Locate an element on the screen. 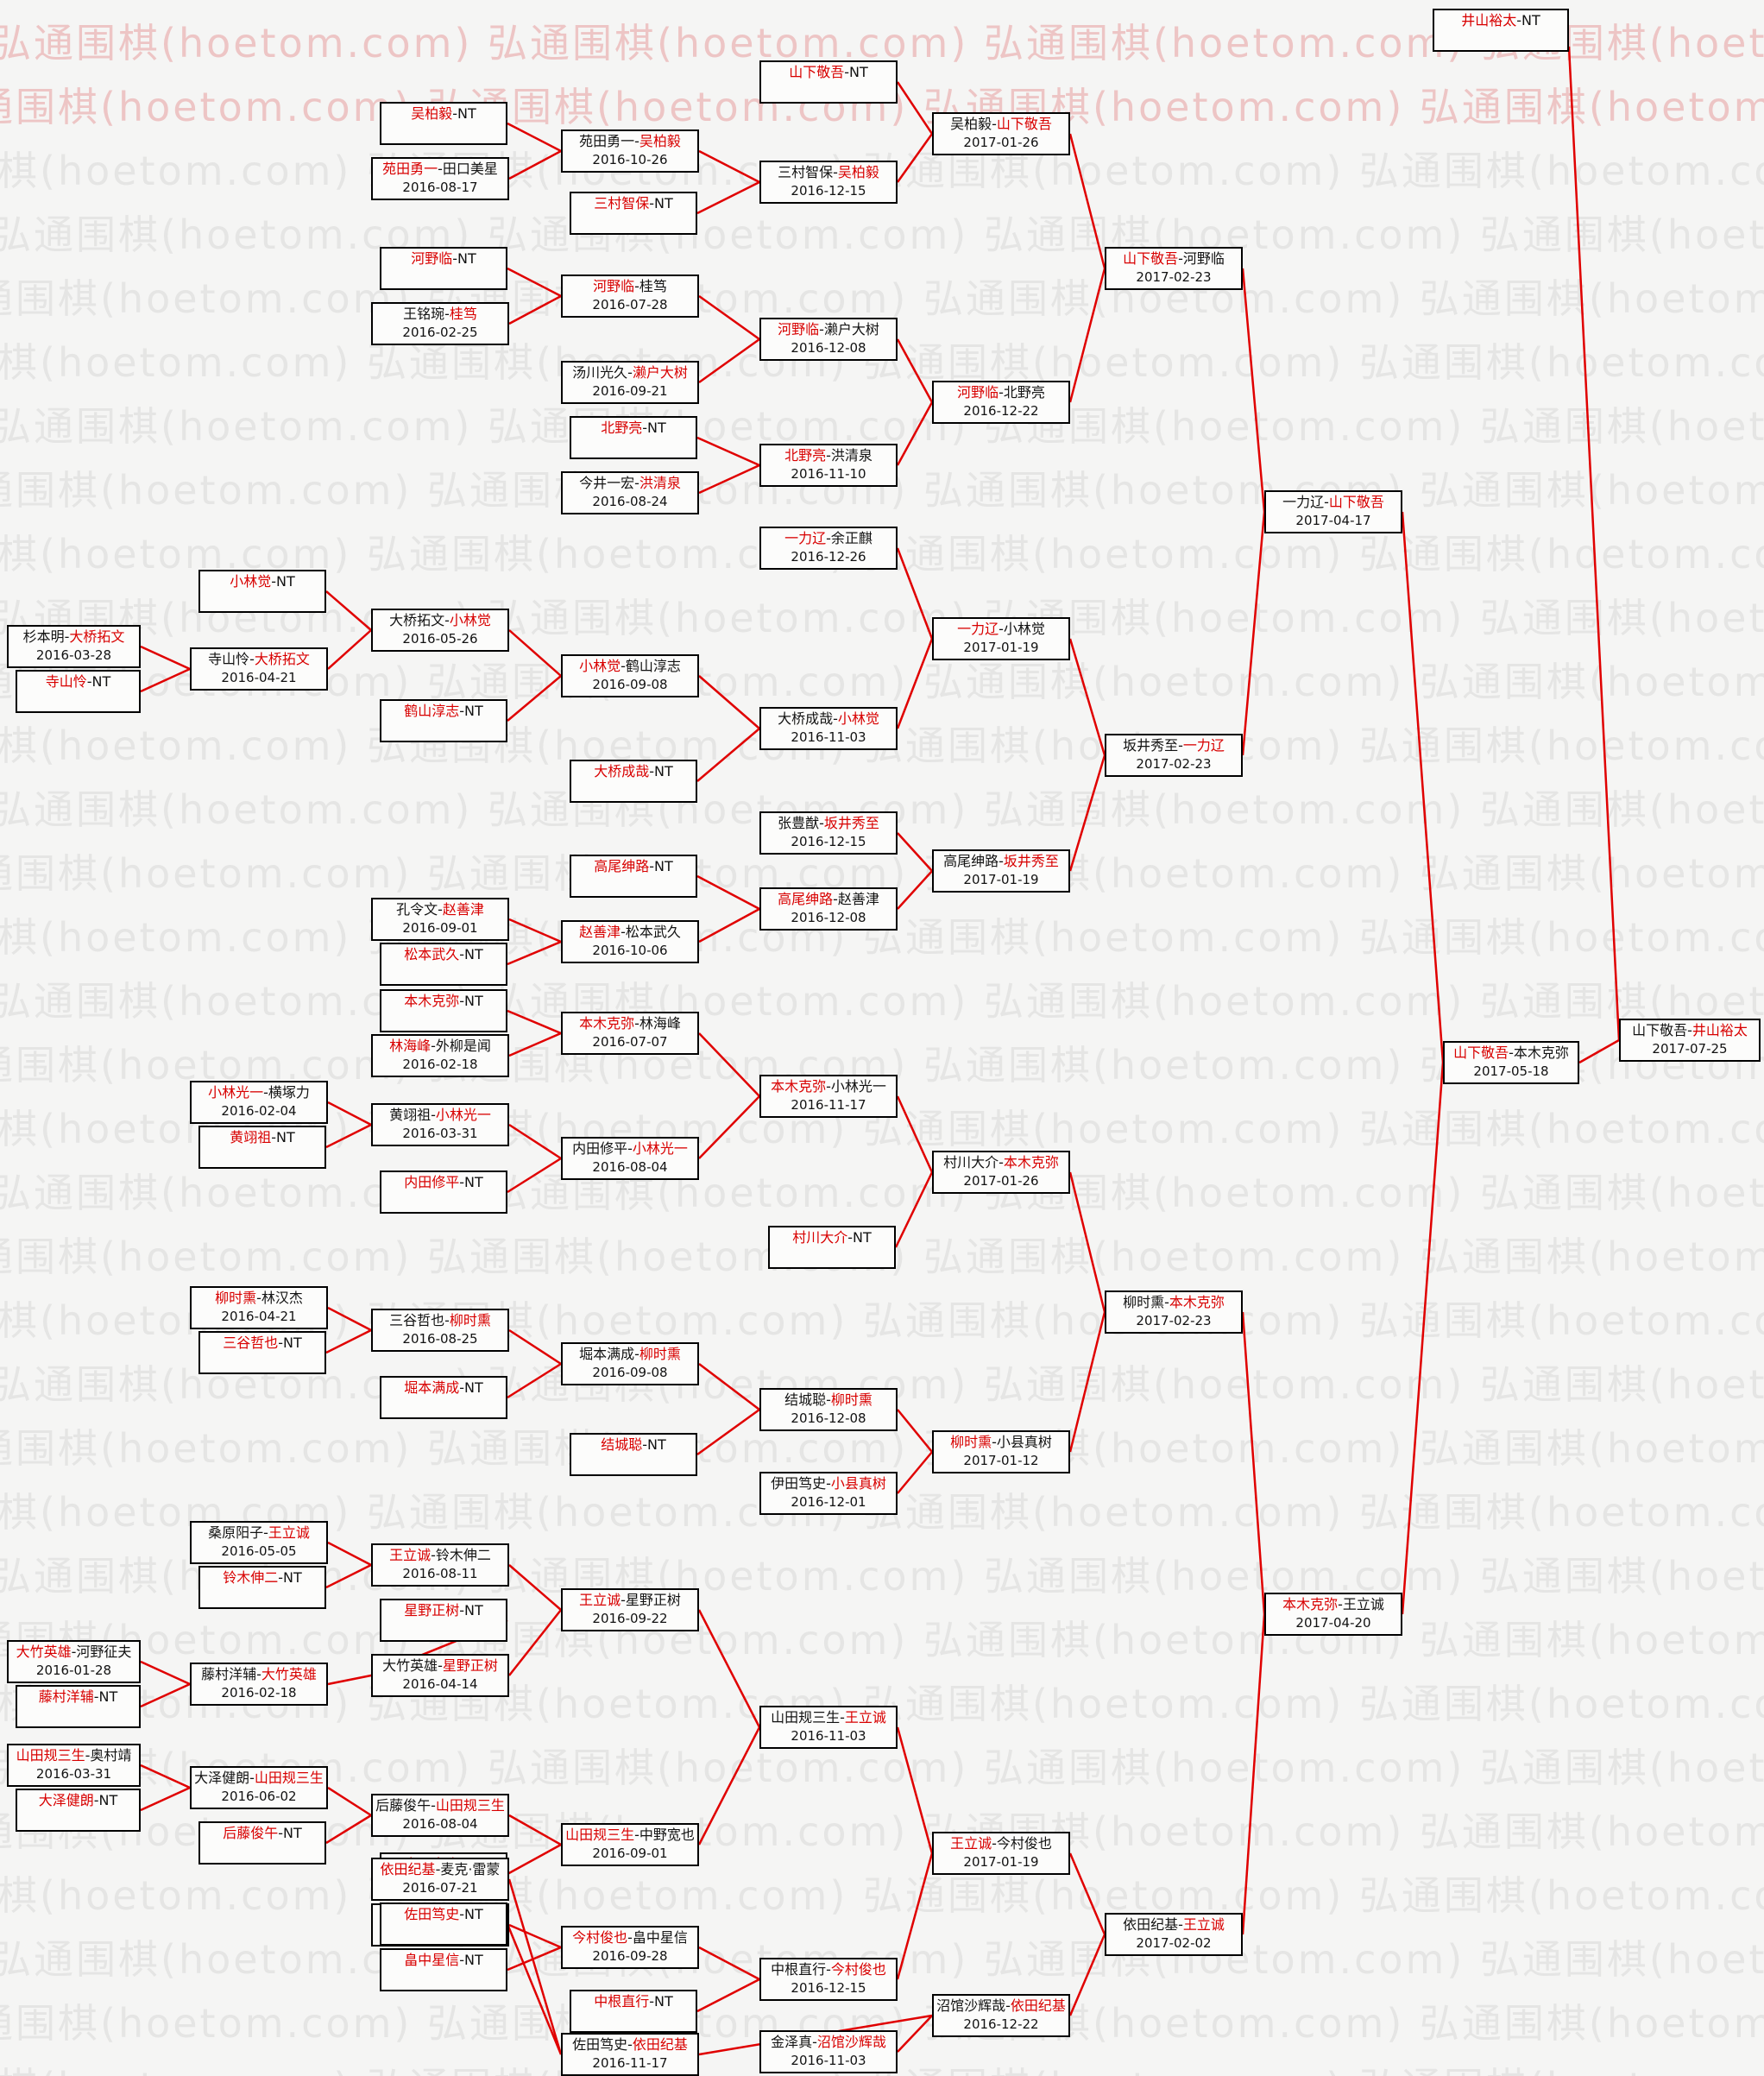 This screenshot has height=2076, width=1764. match-box-b76: 山田规三生-王立诚 2016-11-03 is located at coordinates (829, 1727).